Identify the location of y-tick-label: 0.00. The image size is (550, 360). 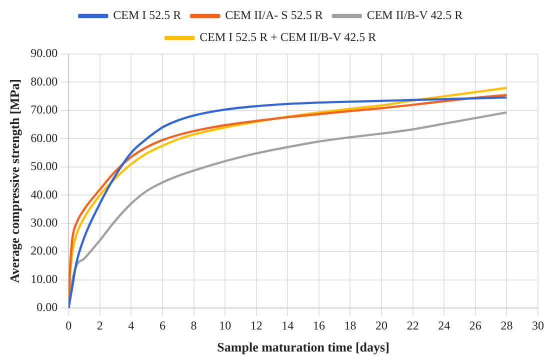
(47, 307).